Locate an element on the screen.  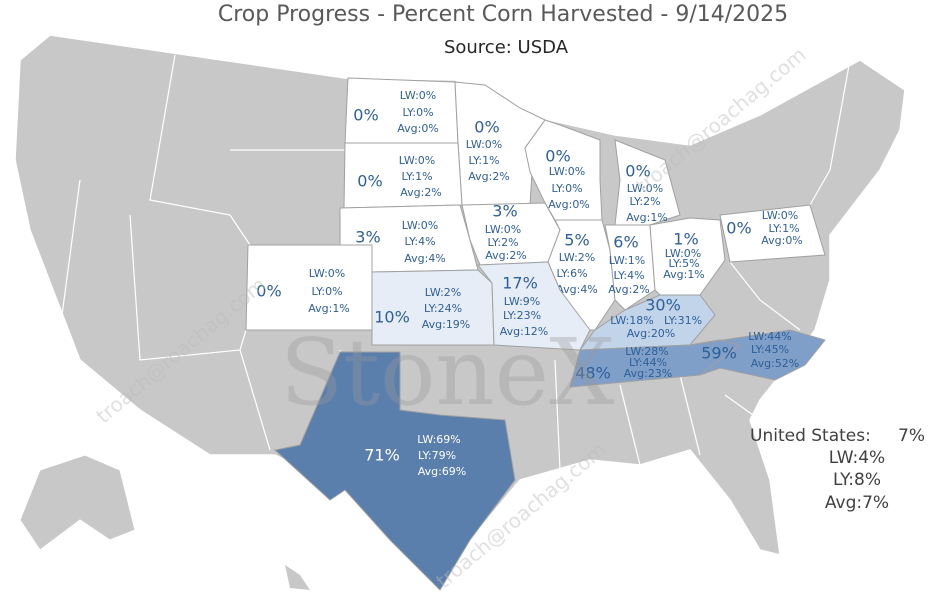
state-avg: Avg:20% is located at coordinates (651, 333).